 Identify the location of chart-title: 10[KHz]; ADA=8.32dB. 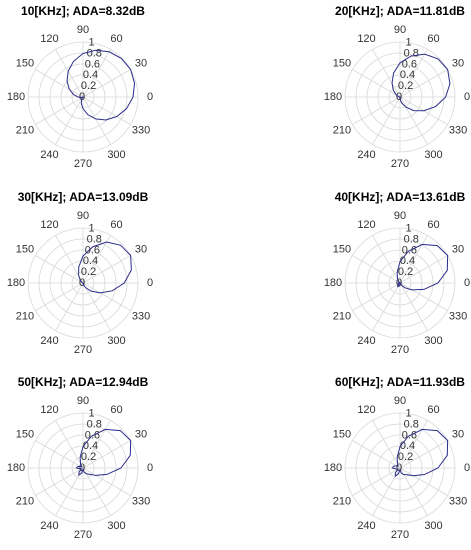
(83, 11).